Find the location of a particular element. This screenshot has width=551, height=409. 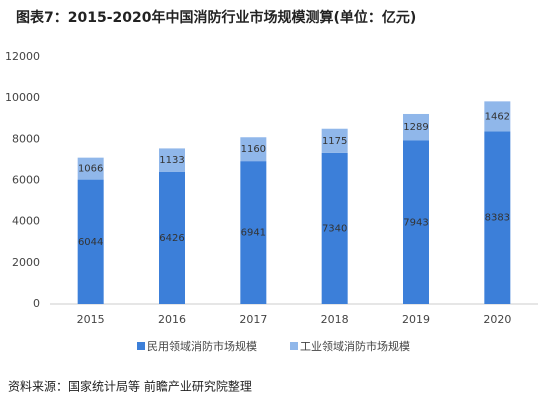

source-note: 资料来源：国家统计局等 前瞻产业研究院整理 is located at coordinates (130, 386).